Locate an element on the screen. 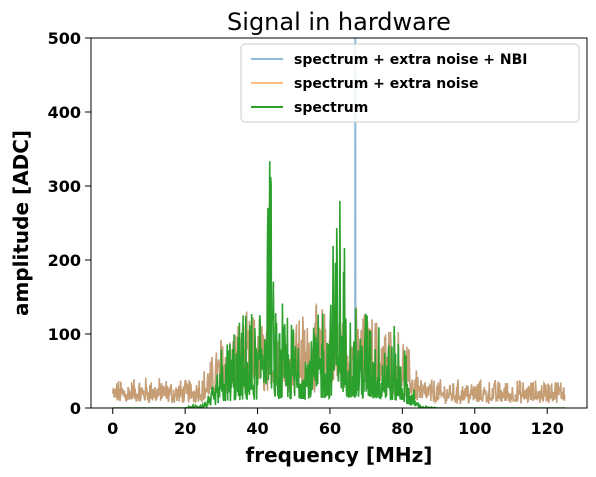 The image size is (596, 477). y-tick-label: 500 is located at coordinates (64, 38).